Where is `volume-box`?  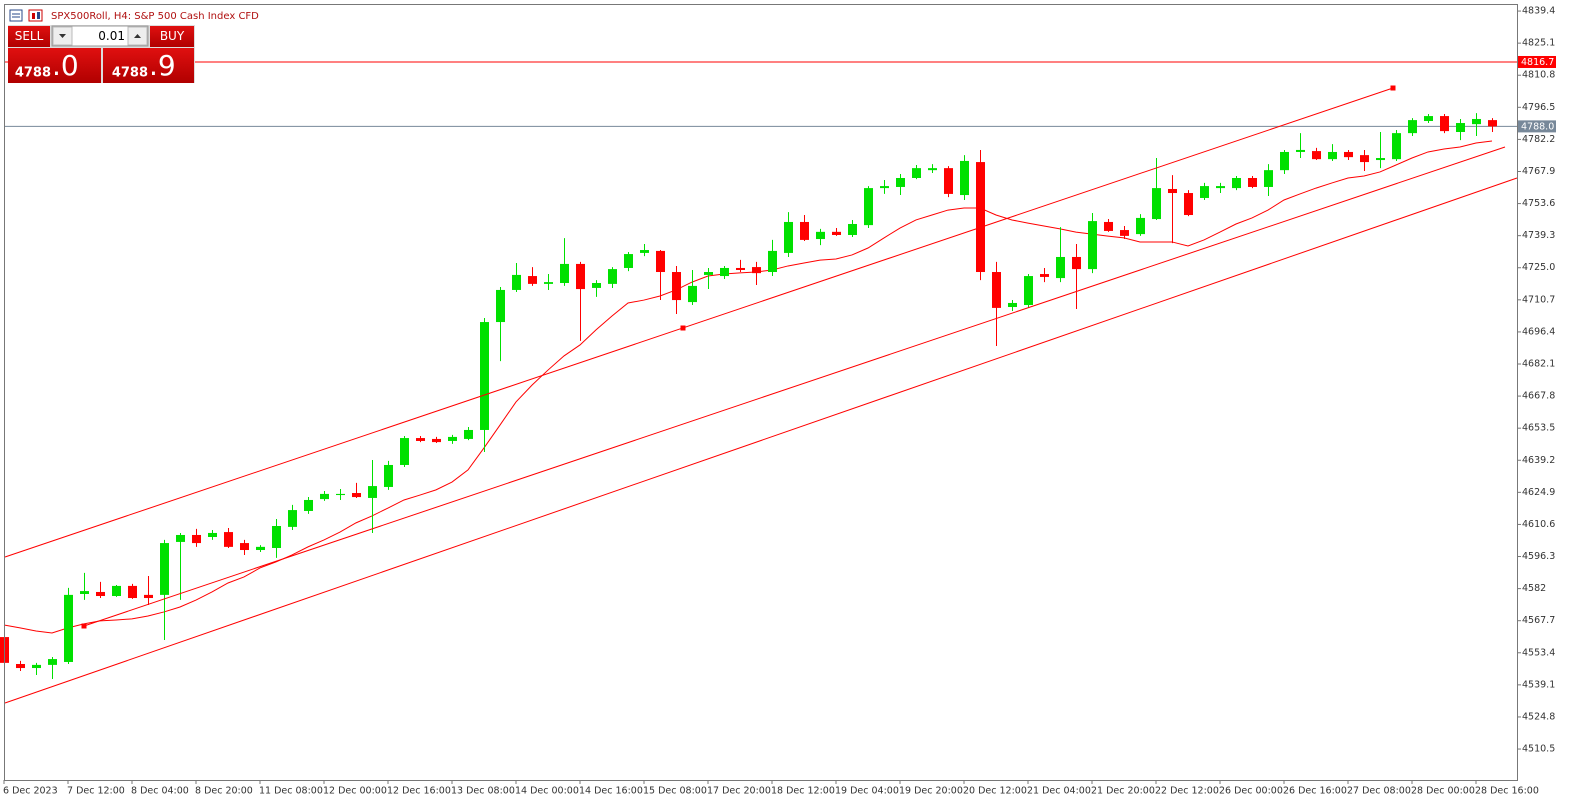 volume-box is located at coordinates (100, 36).